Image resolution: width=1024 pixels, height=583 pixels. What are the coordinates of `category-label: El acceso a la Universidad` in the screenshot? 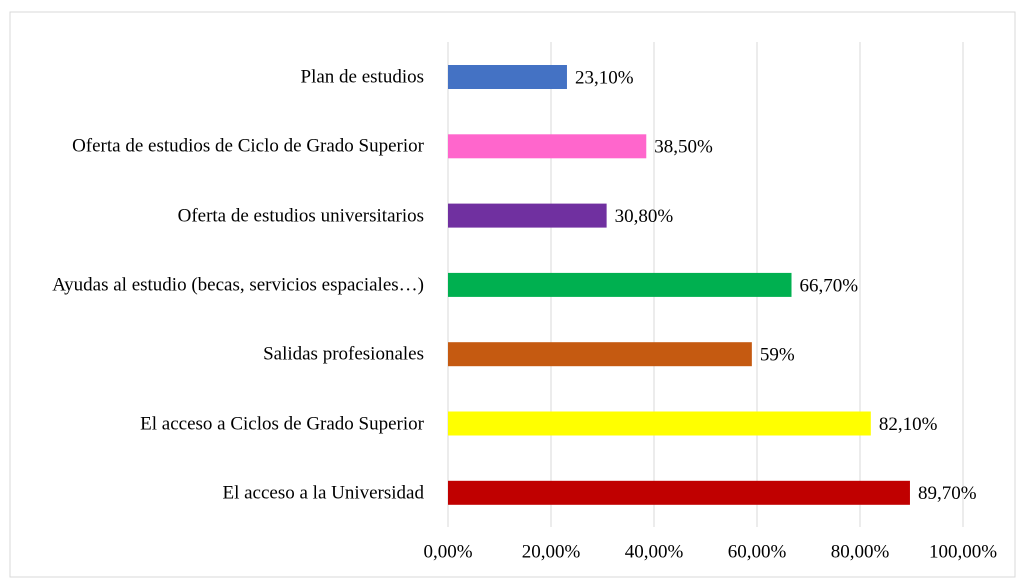 It's located at (219, 492).